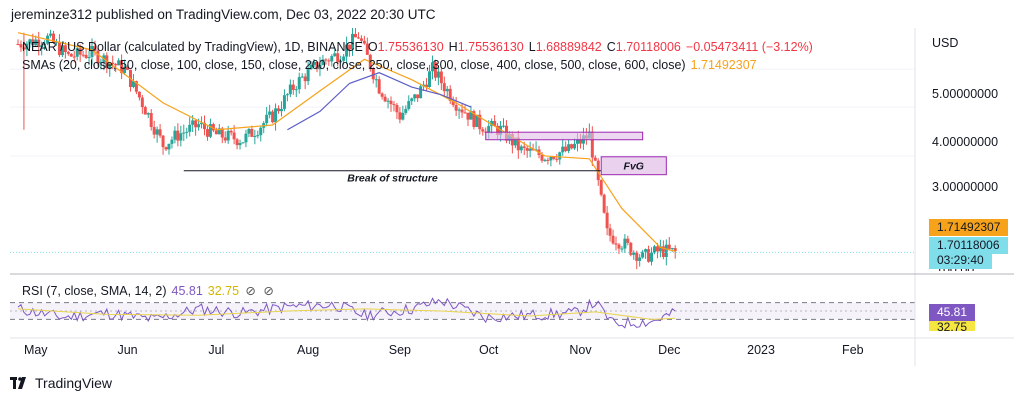 This screenshot has width=1024, height=402. I want to click on tradingview-logo-icon, so click(18, 383).